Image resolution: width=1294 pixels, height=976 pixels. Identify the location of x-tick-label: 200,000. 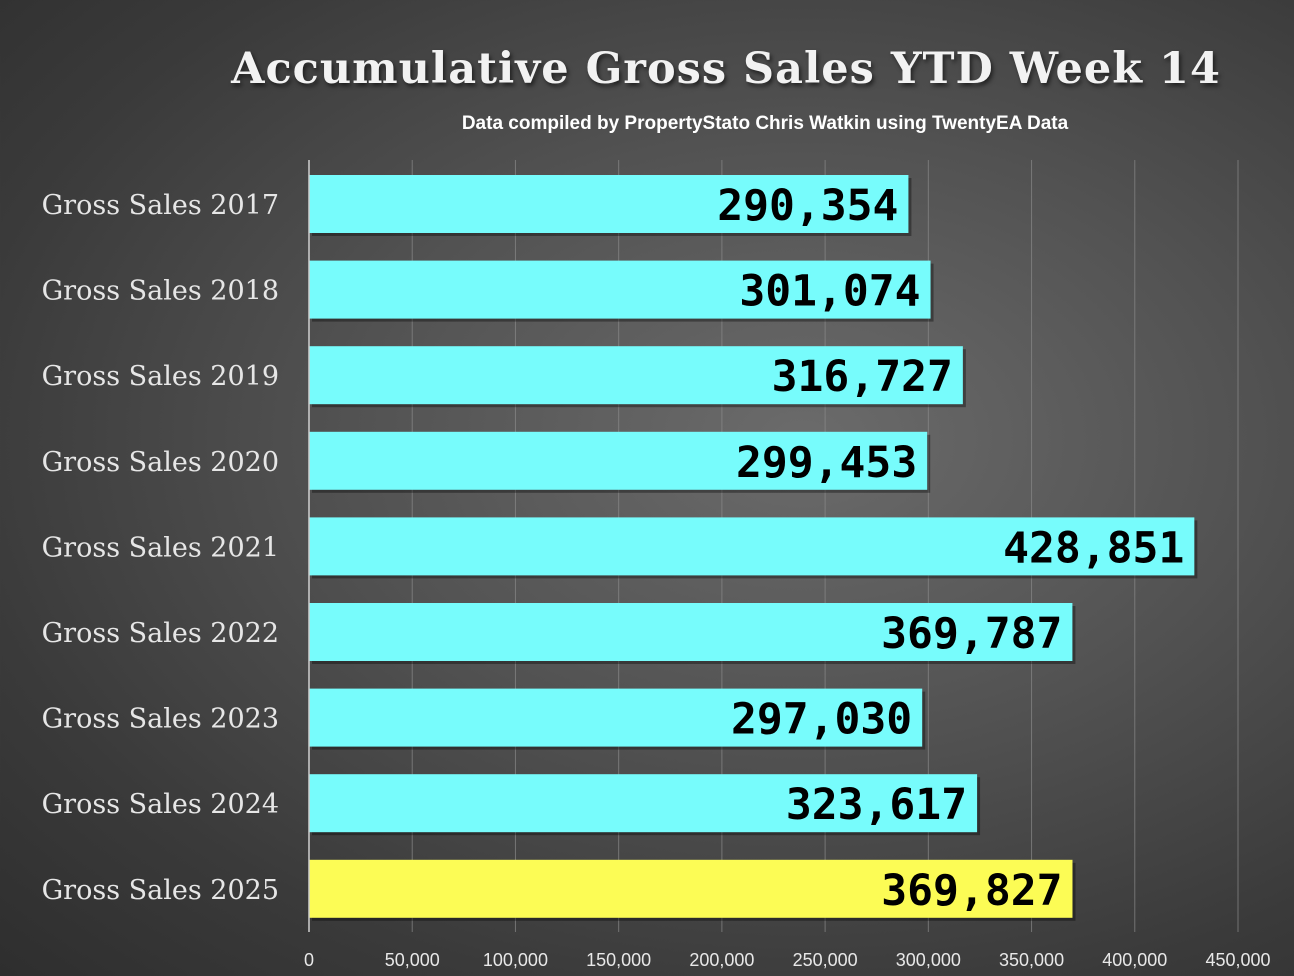
(721, 960).